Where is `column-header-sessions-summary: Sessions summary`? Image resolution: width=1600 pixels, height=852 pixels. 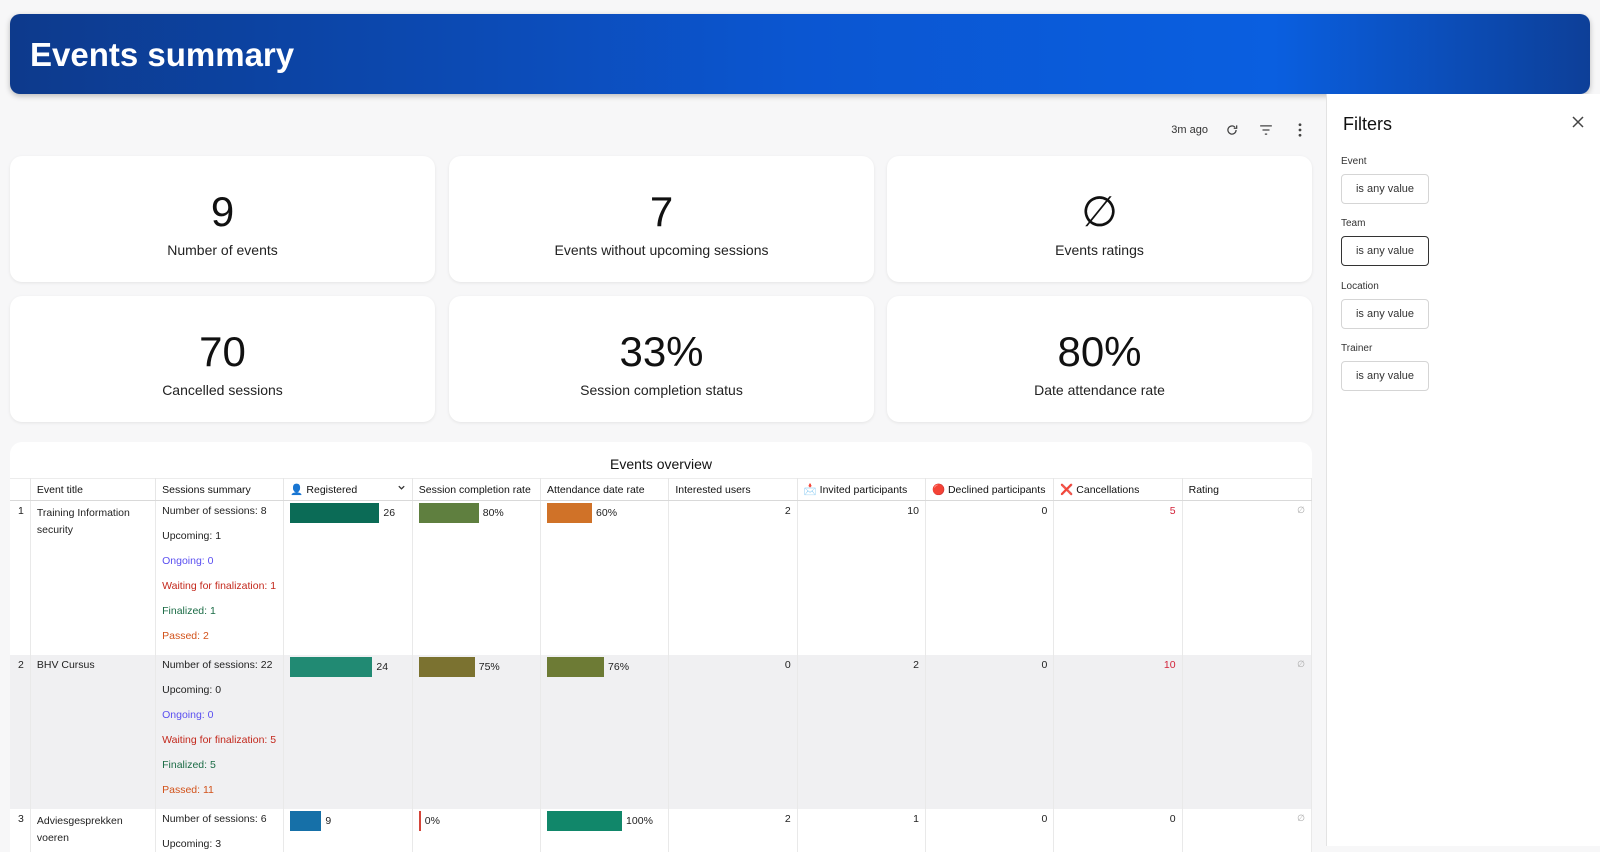
column-header-sessions-summary: Sessions summary is located at coordinates (220, 489).